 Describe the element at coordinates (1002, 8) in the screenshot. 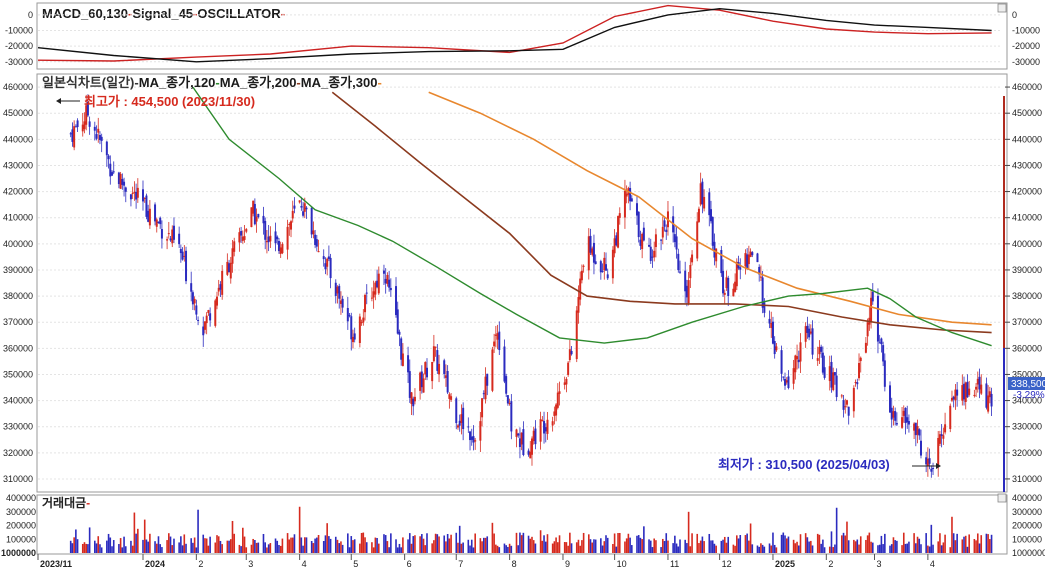

I see `macd-scroll-up-button` at that location.